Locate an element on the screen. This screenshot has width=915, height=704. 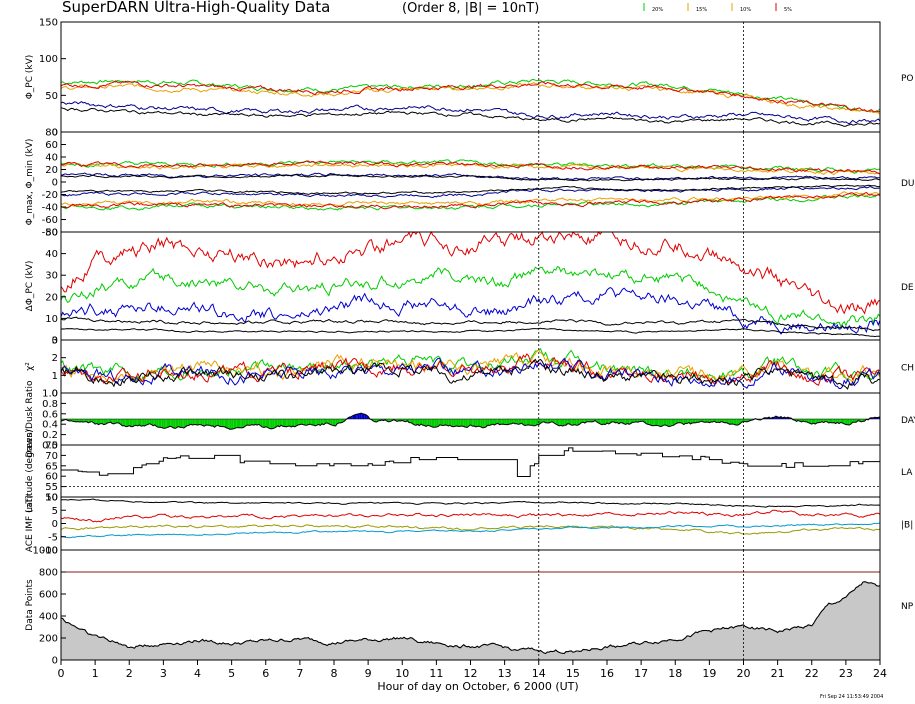
panel-ratio: 0.00.20.40.60.81.0 Dawn/Dusk Ratio DAY is located at coordinates (470, 419).